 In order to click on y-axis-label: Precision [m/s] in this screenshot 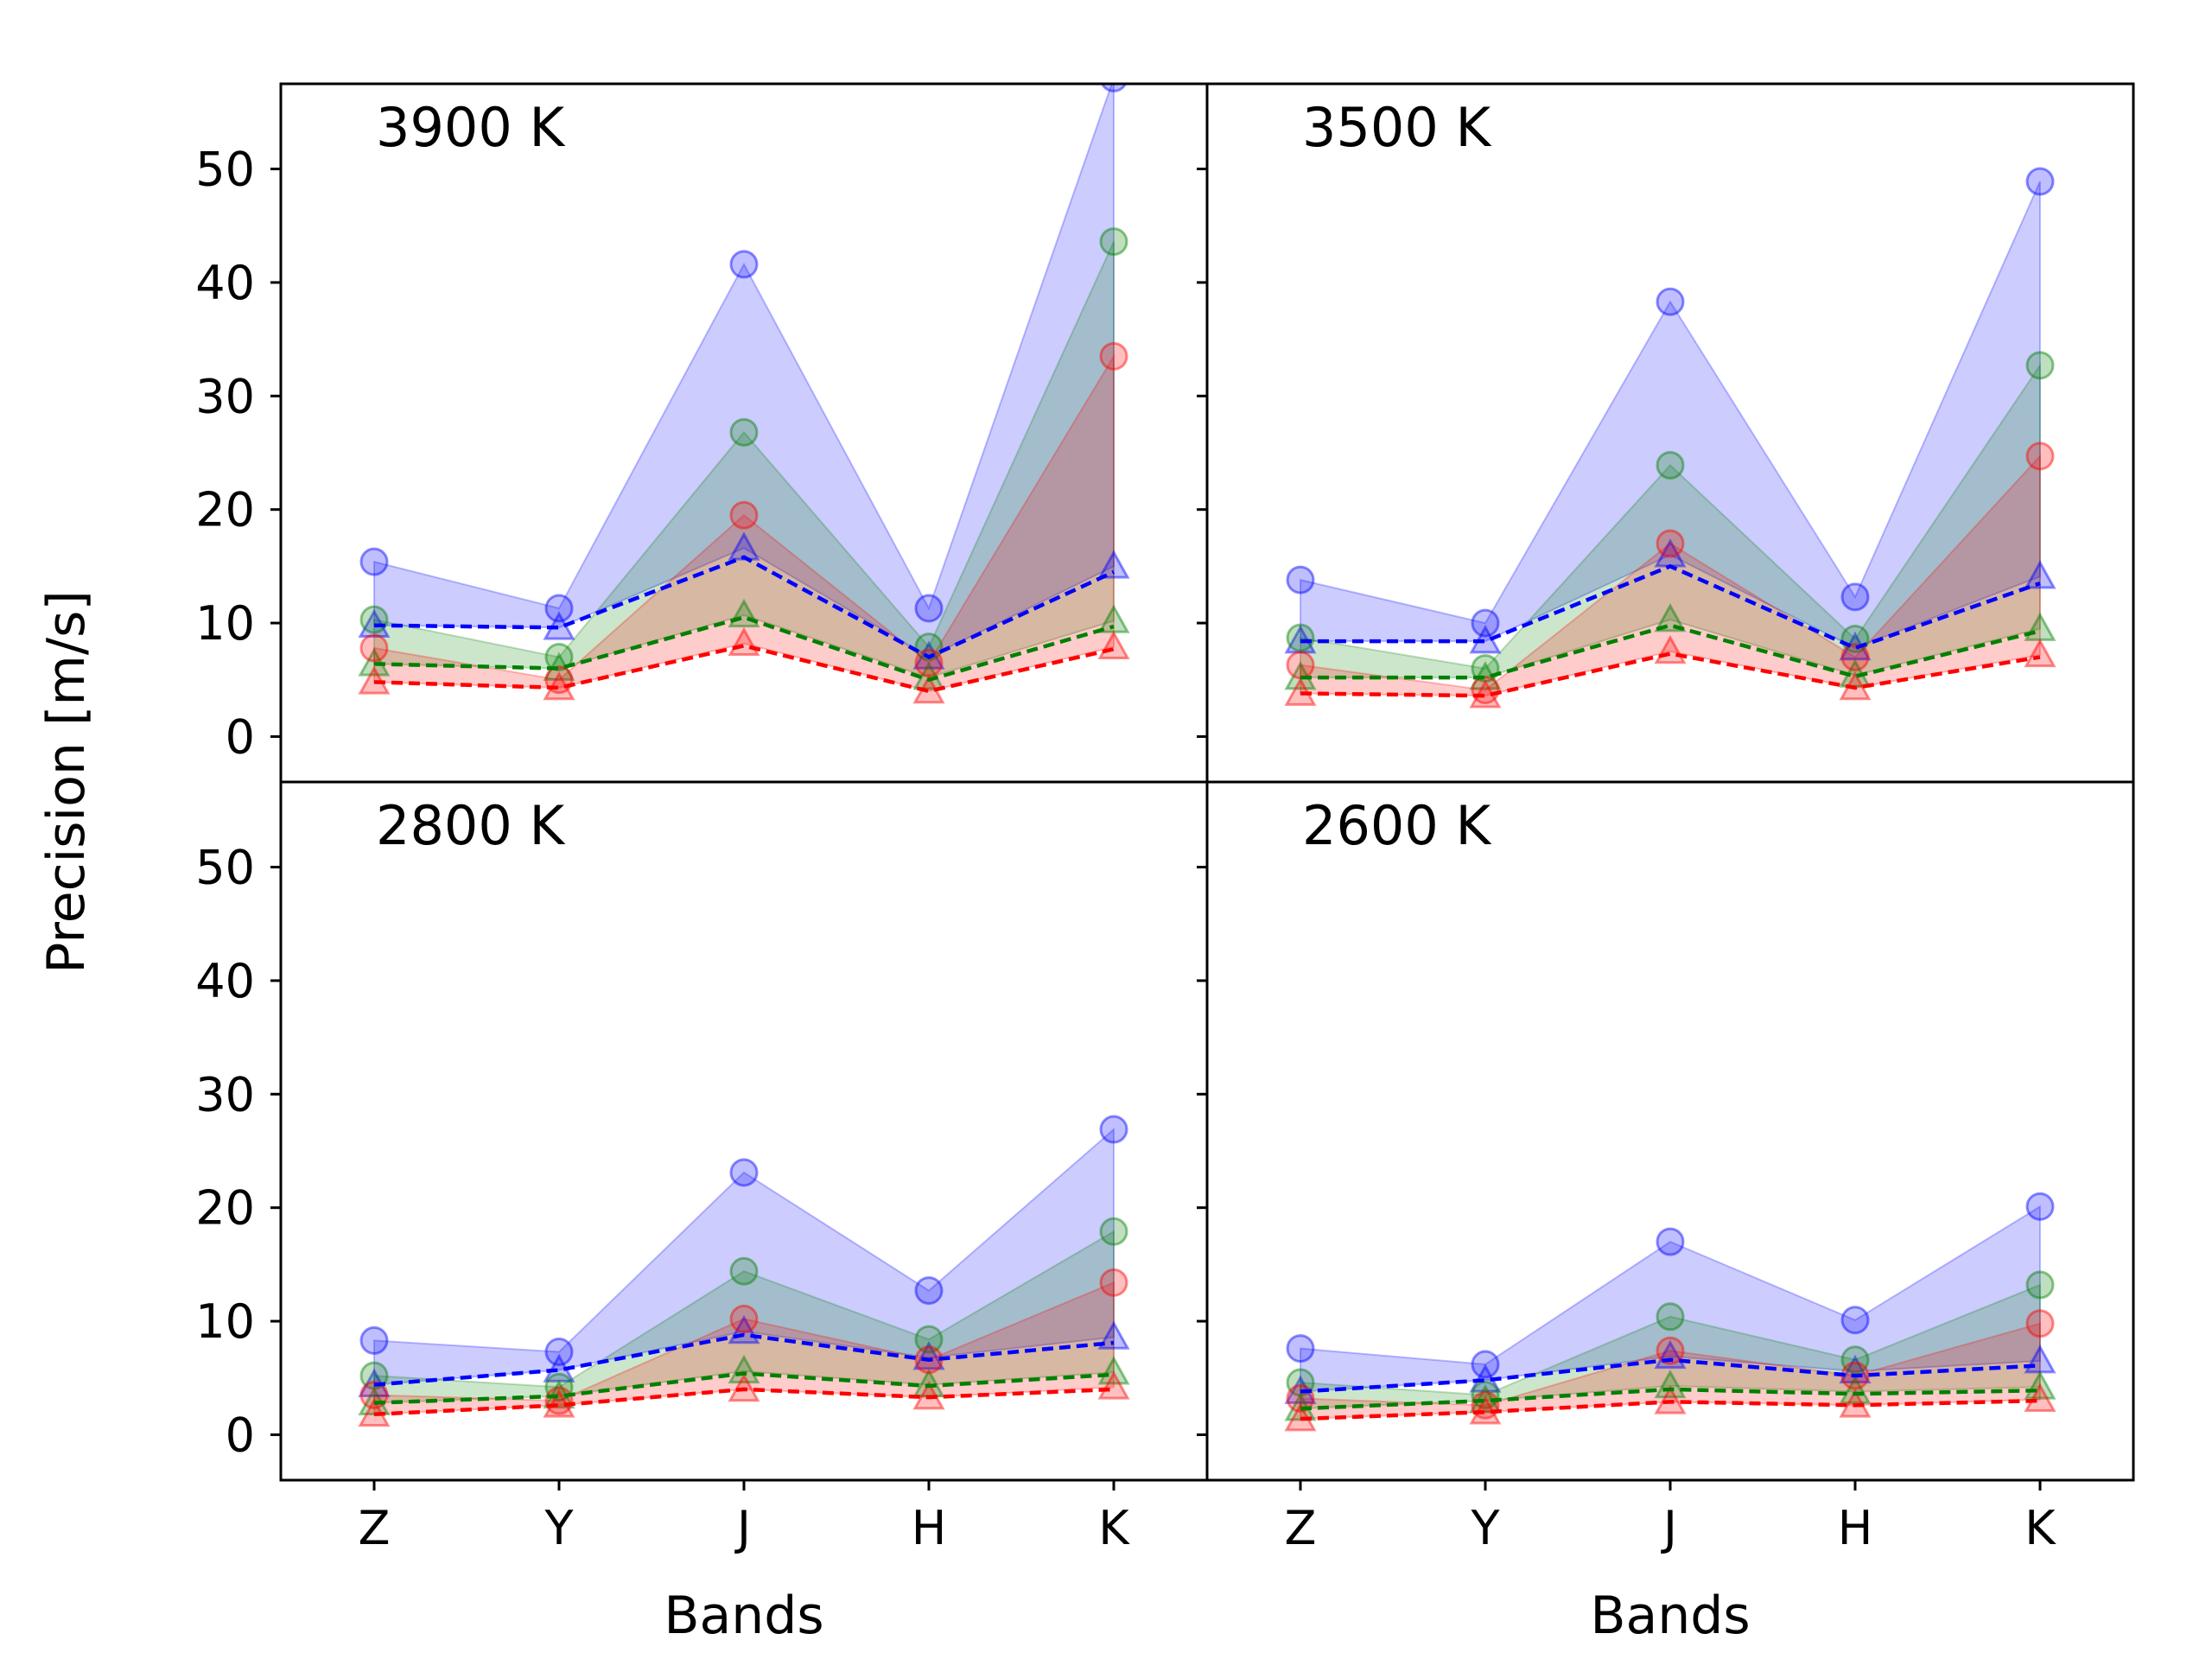, I will do `click(66, 782)`.